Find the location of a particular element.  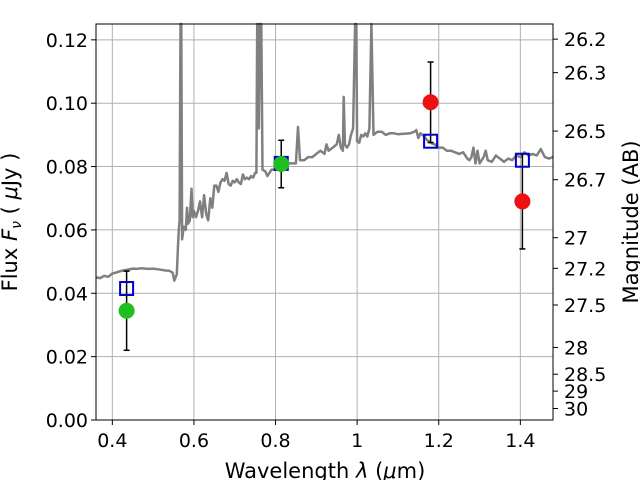

x-tick-label: 1.4 is located at coordinates (520, 441).